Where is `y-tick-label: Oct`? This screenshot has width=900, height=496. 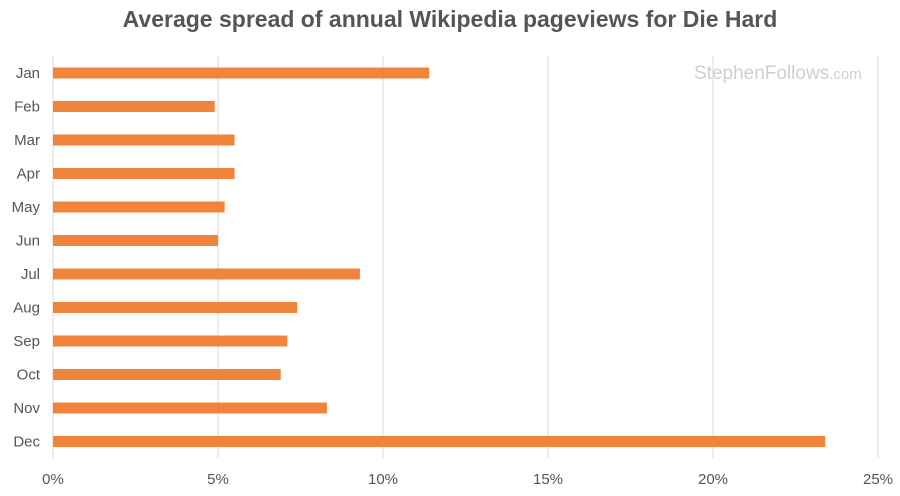 y-tick-label: Oct is located at coordinates (29, 375).